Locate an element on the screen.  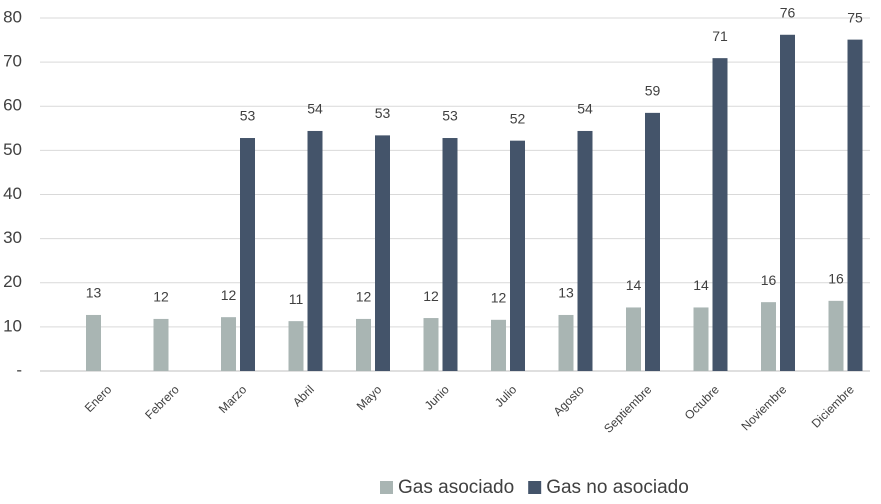
data-label: 11 is located at coordinates (296, 299).